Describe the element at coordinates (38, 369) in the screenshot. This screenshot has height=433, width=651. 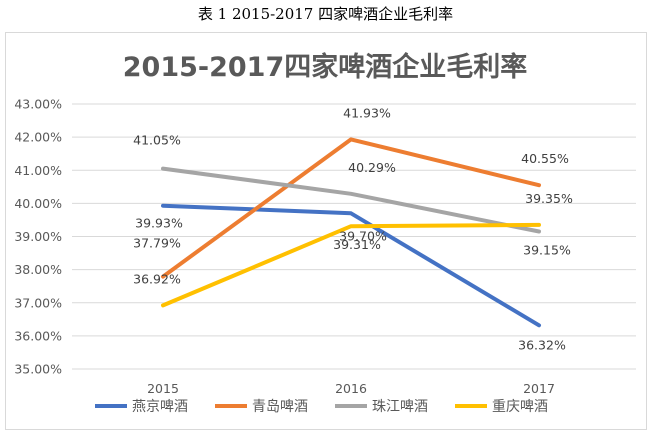
I see `y-tick-label: 35.00%` at that location.